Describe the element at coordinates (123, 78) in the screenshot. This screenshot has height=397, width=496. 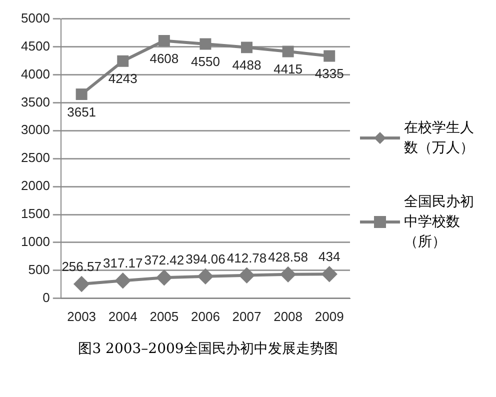
I see `data-label: 4243` at that location.